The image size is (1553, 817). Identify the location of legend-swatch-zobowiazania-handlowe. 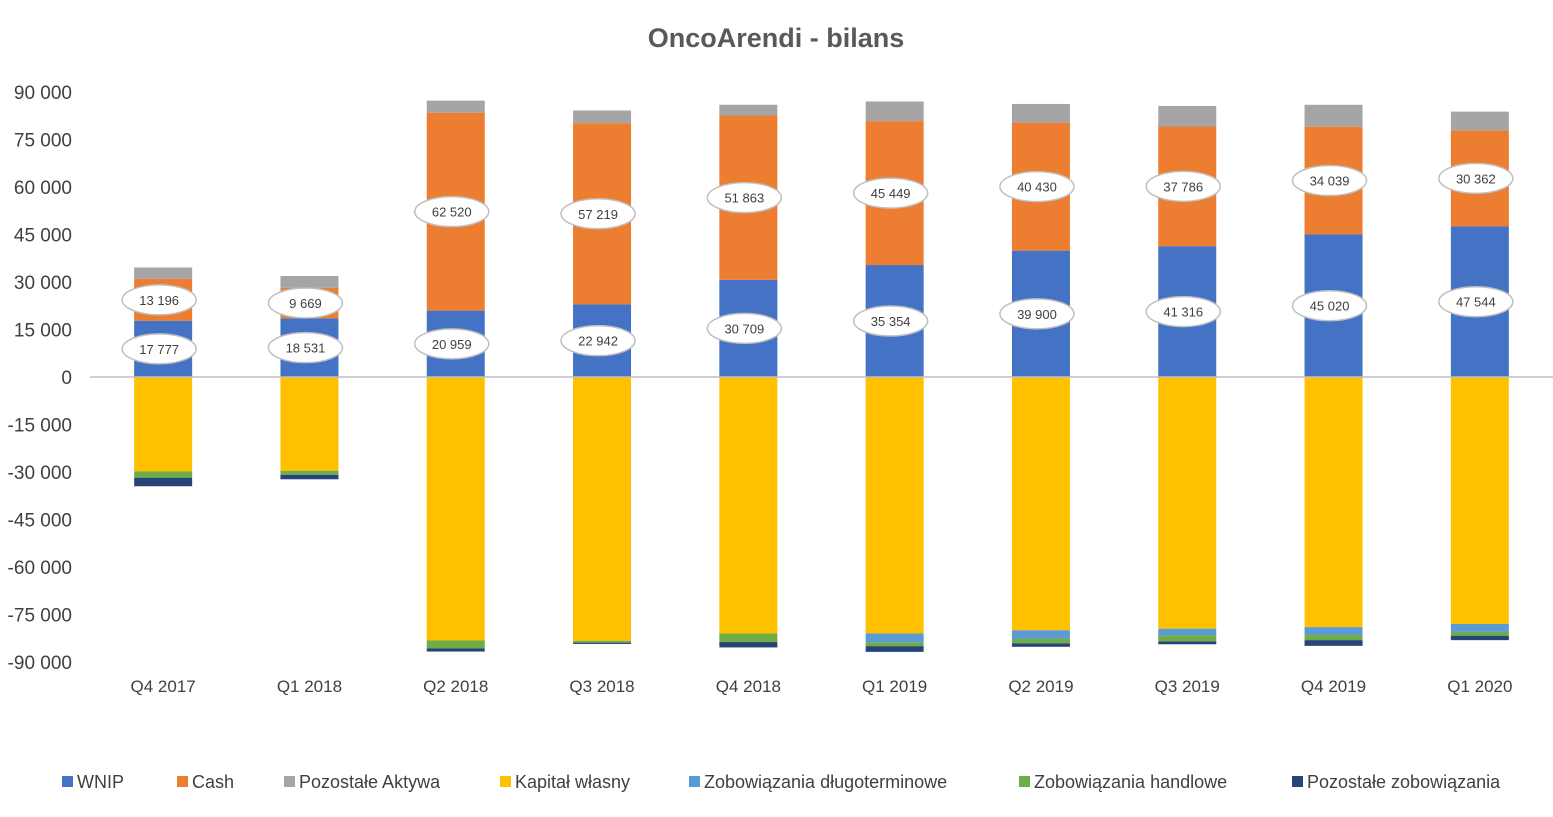
(1024, 781).